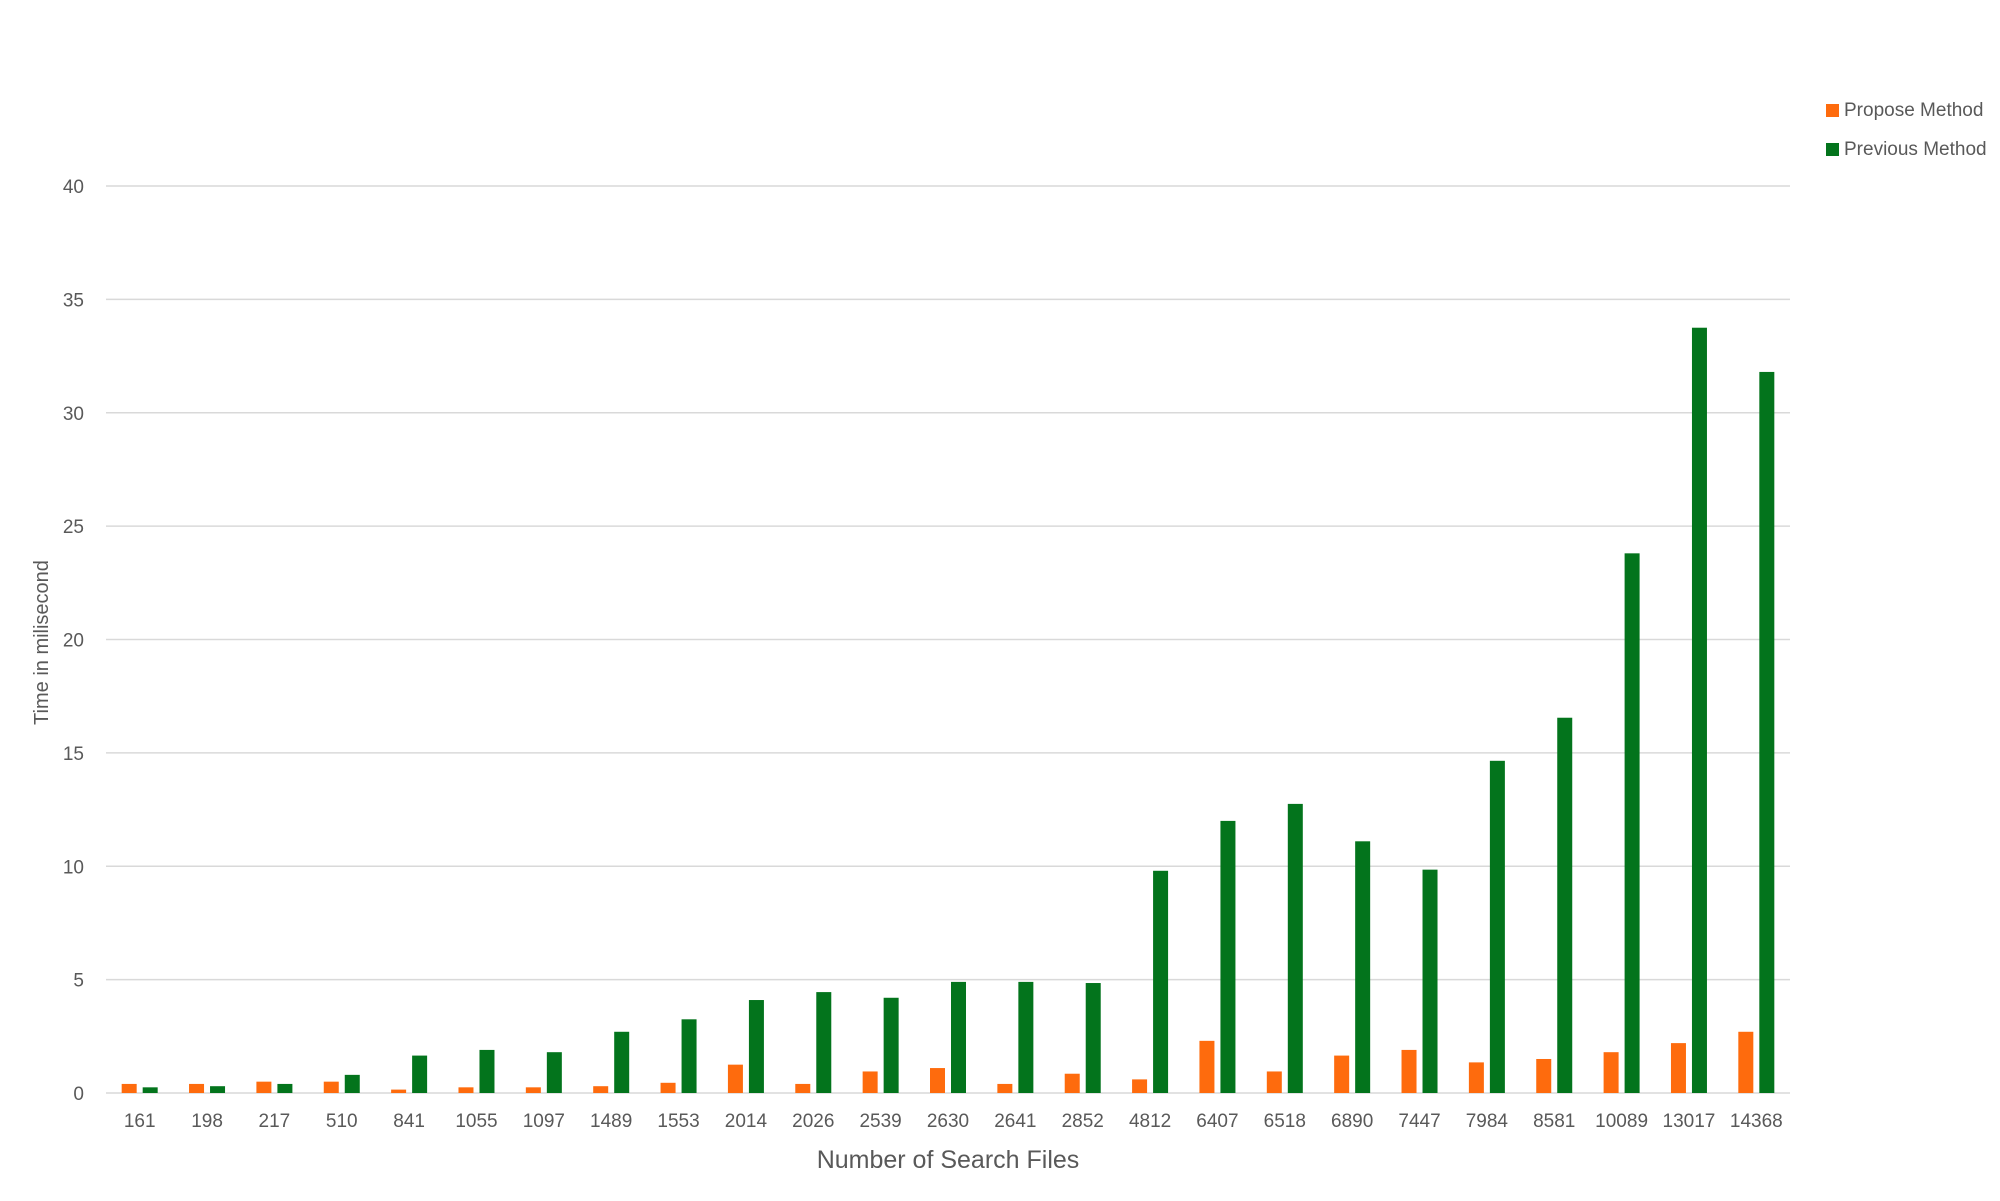  I want to click on legend: Propose Method Previous Method, so click(1906, 130).